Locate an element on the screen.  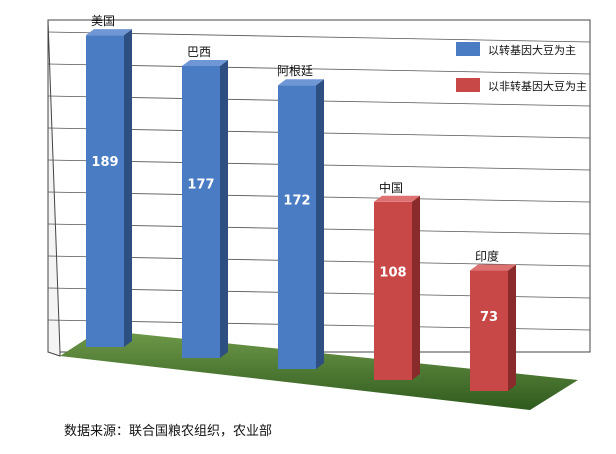
bar-3: 108 中国 is located at coordinates (397, 280).